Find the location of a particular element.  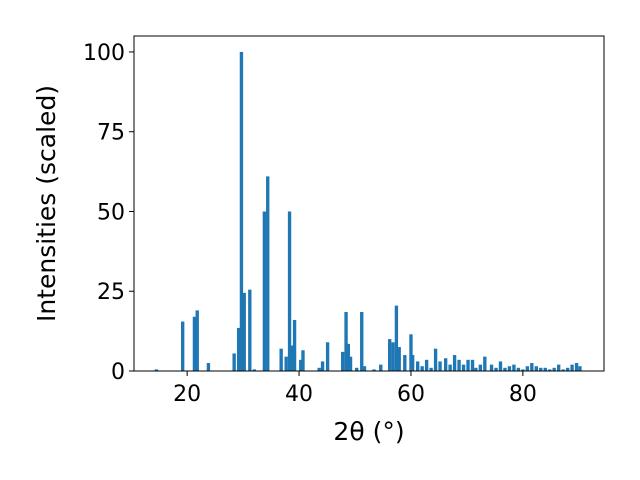

x-axis-label: 2θ (°) is located at coordinates (368, 431).